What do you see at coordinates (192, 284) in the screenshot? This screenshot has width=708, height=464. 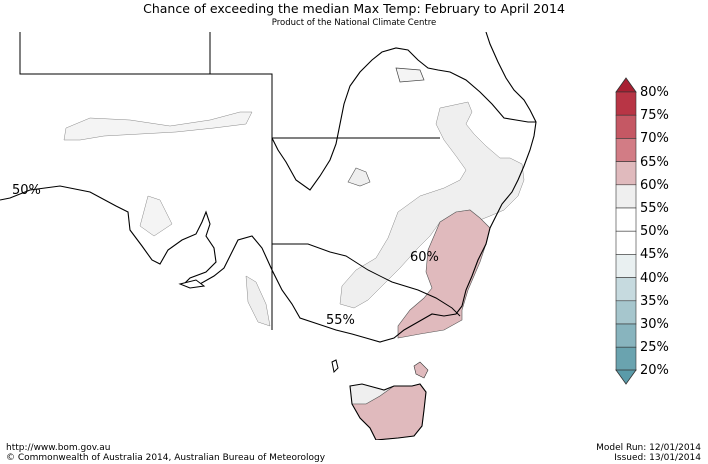 I see `island-kangaroo` at bounding box center [192, 284].